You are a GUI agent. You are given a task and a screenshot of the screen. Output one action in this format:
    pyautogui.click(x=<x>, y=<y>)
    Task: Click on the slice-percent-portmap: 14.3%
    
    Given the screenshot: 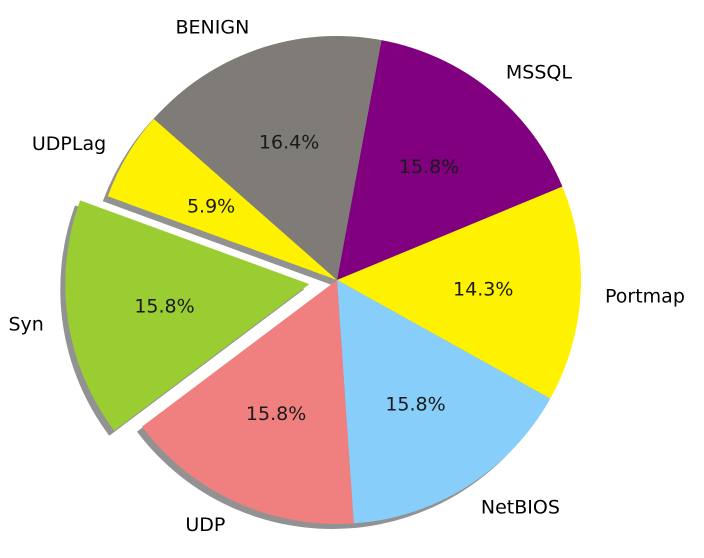 What is the action you would take?
    pyautogui.click(x=483, y=289)
    